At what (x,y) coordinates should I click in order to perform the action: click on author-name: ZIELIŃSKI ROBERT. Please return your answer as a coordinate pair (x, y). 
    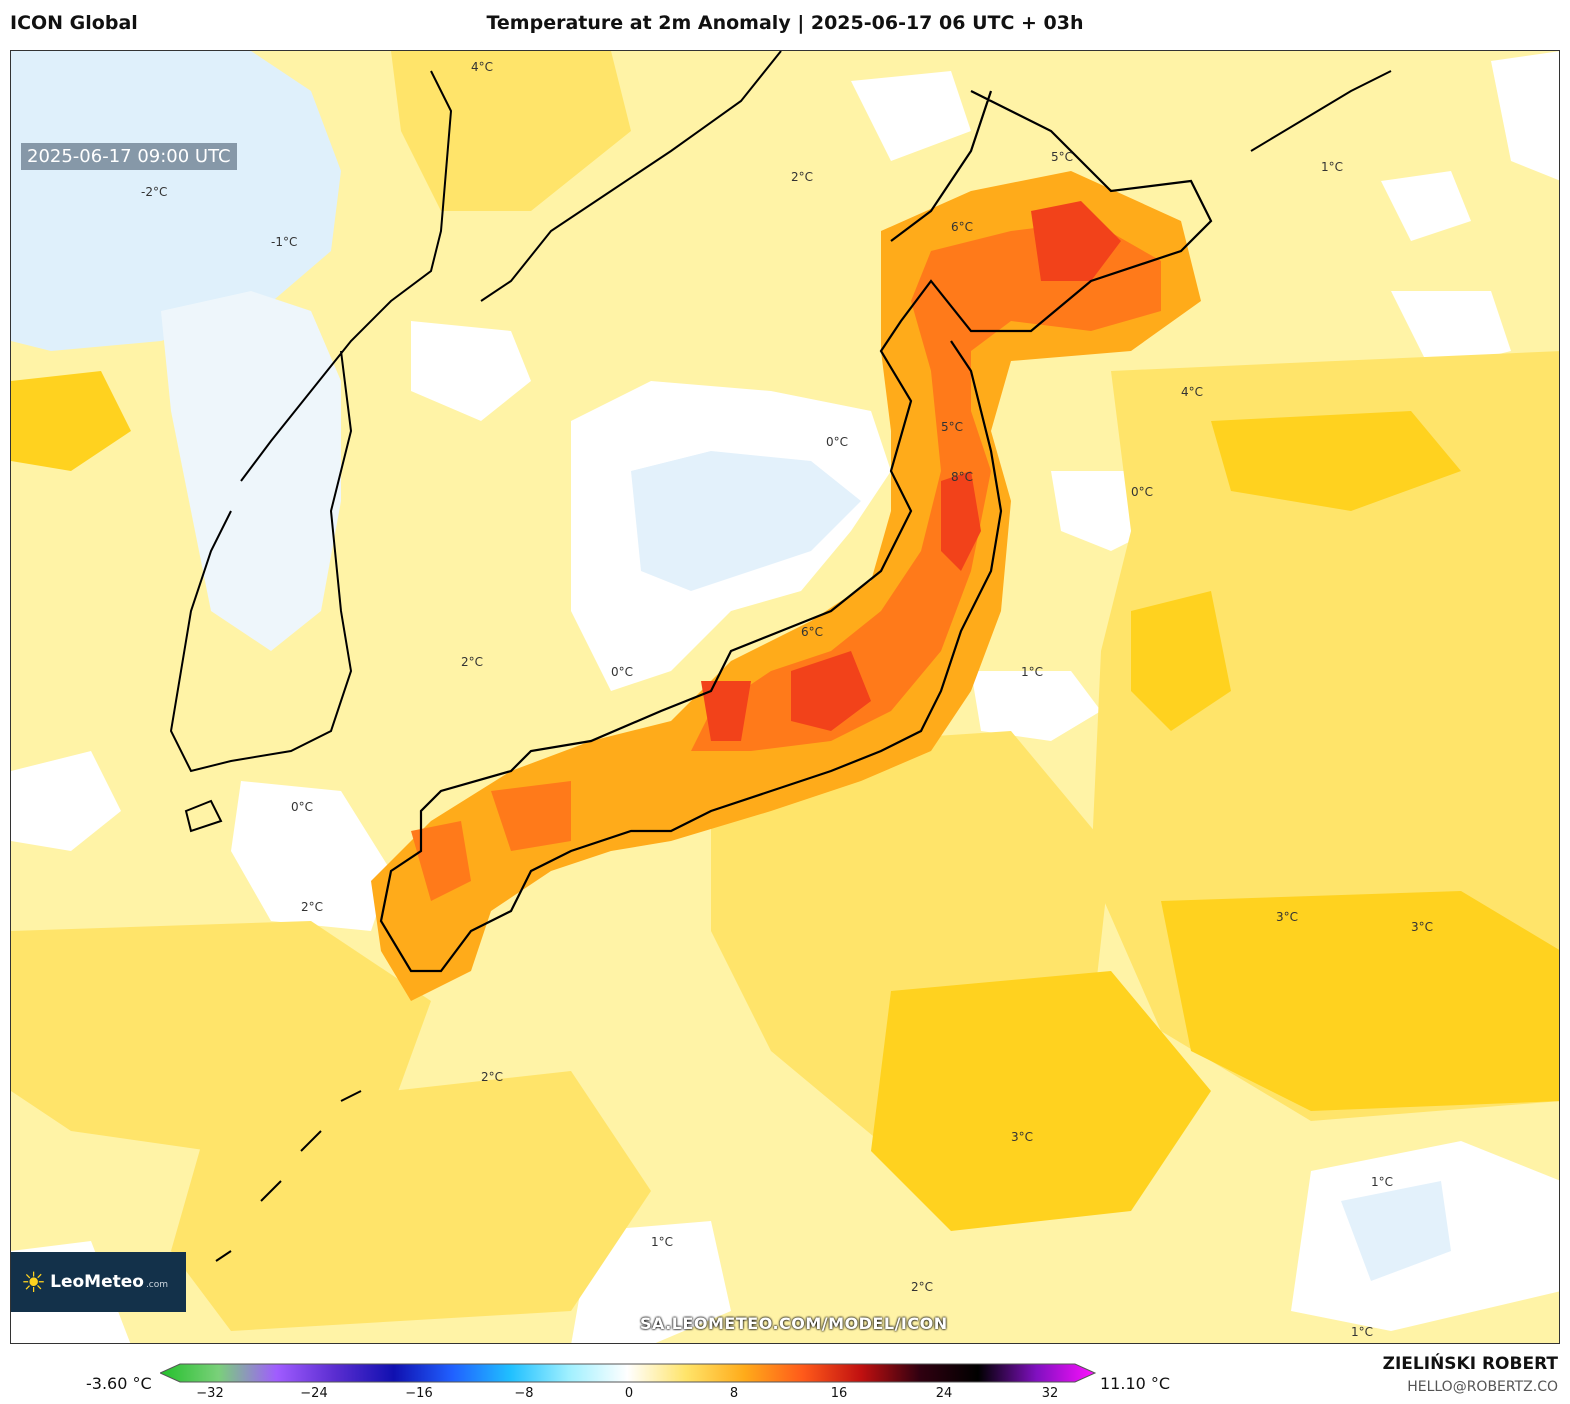
    Looking at the image, I should click on (1470, 1364).